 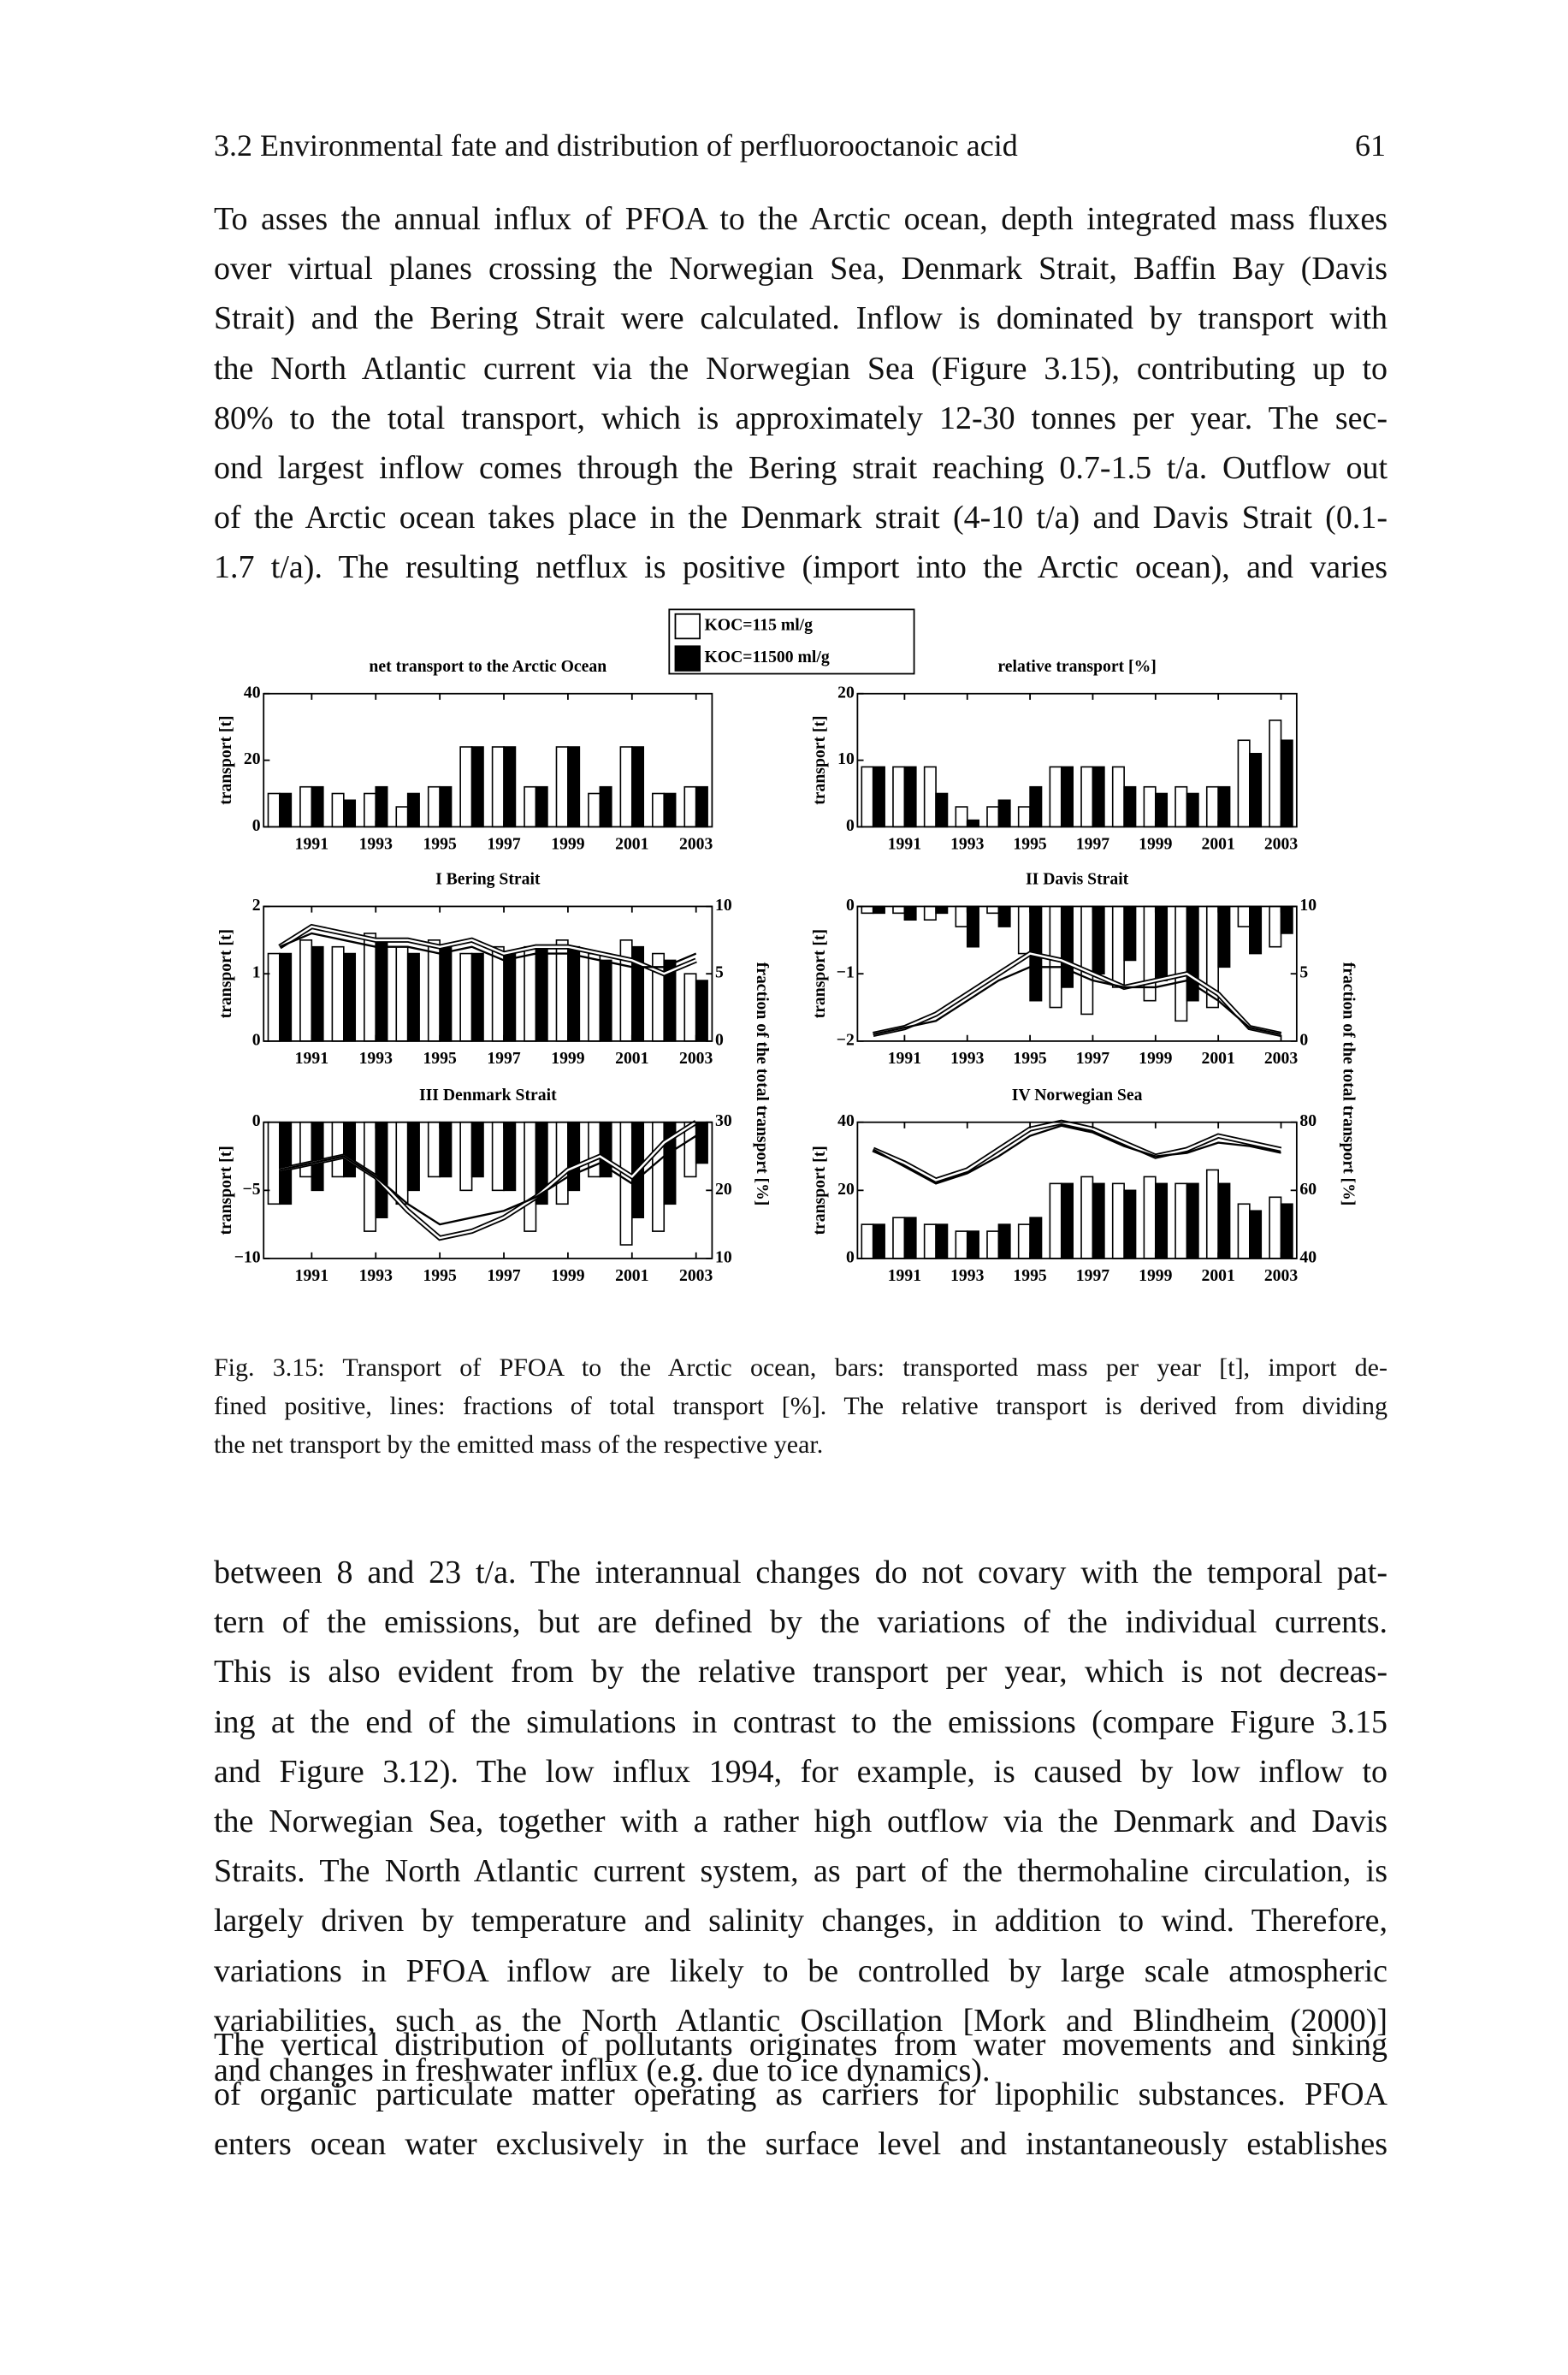 What do you see at coordinates (1077, 1095) in the screenshot?
I see `chart-title: IV Norwegian Sea` at bounding box center [1077, 1095].